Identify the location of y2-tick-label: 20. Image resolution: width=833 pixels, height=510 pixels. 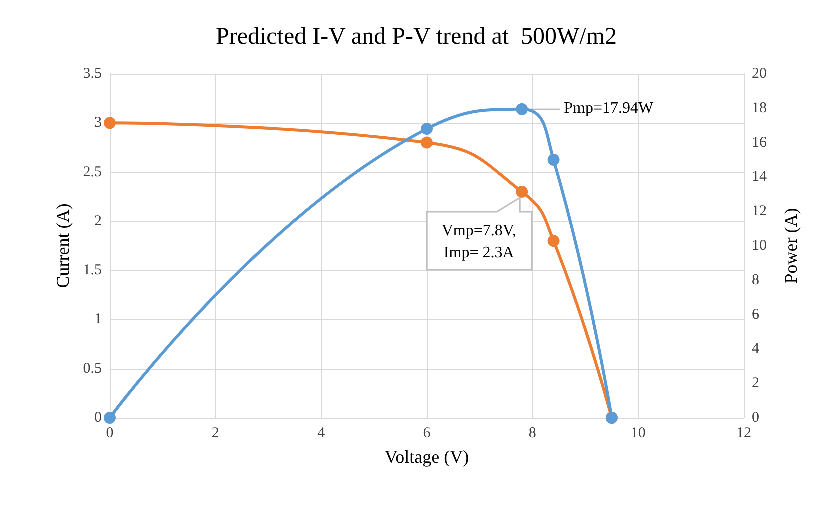
(759, 74).